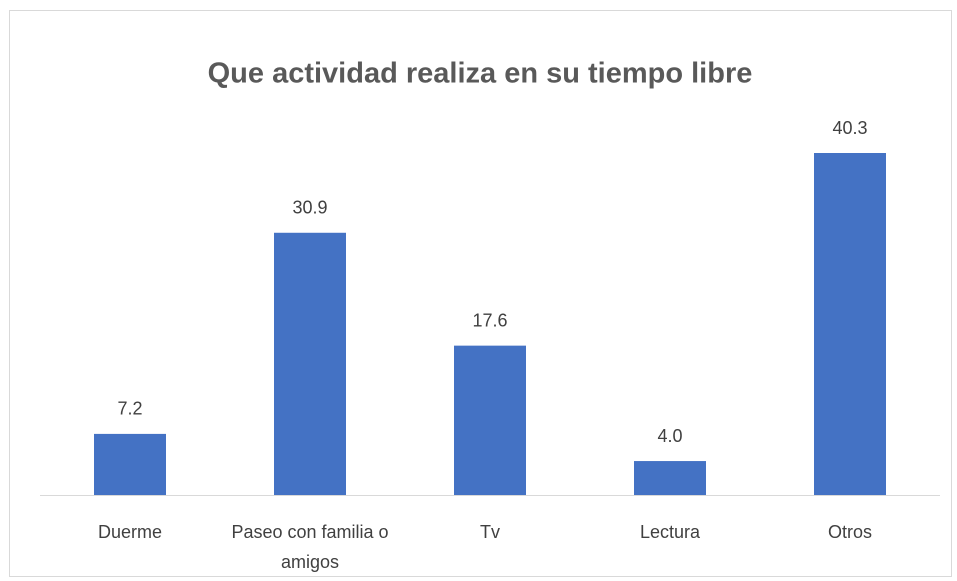 The height and width of the screenshot is (581, 957). What do you see at coordinates (489, 320) in the screenshot?
I see `data-label: 17.6` at bounding box center [489, 320].